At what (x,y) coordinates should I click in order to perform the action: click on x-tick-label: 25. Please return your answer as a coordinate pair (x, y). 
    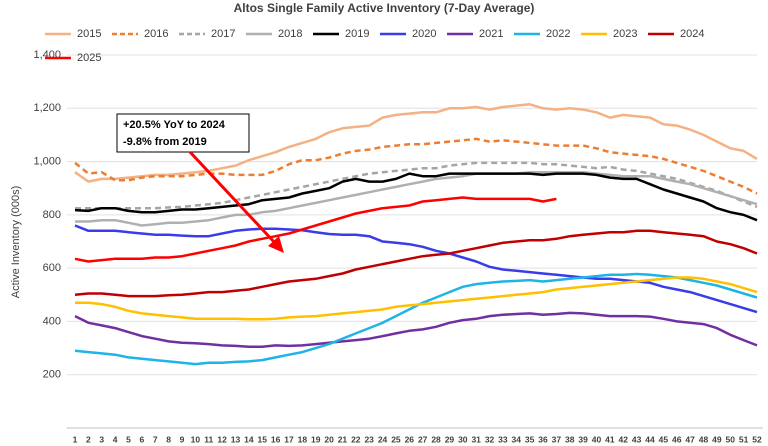
    Looking at the image, I should click on (396, 439).